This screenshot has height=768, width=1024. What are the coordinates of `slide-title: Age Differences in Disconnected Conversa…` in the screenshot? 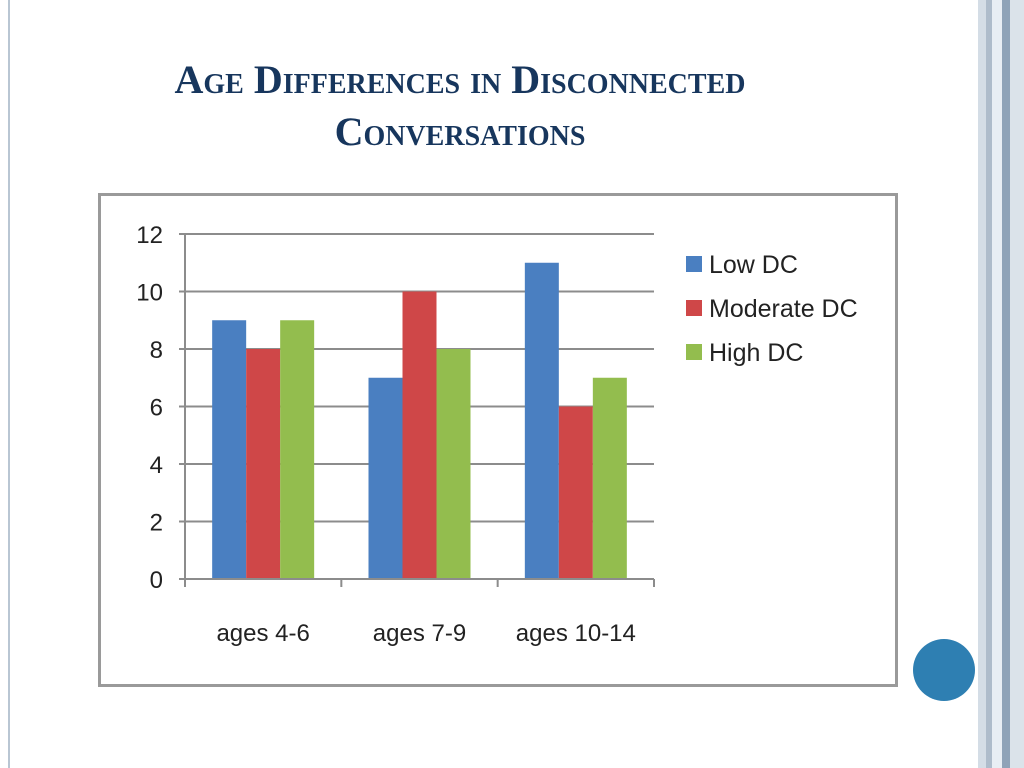 It's located at (460, 106).